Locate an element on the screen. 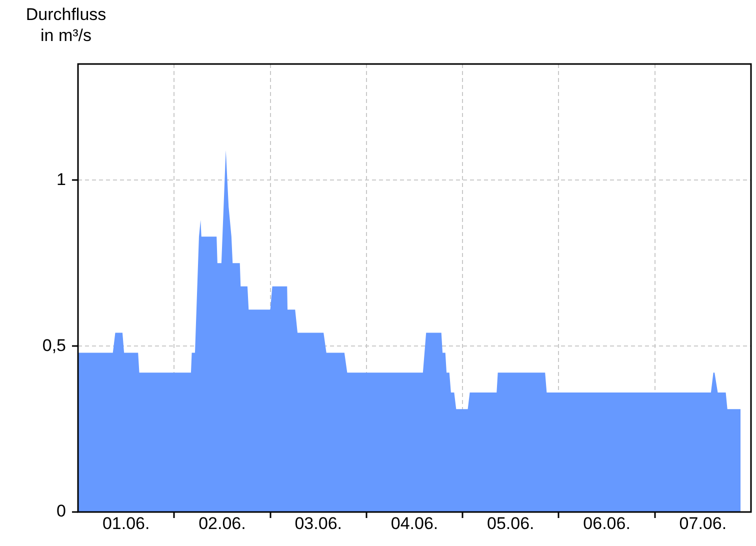 The height and width of the screenshot is (546, 756). x-tick-label: 06.06. is located at coordinates (606, 523).